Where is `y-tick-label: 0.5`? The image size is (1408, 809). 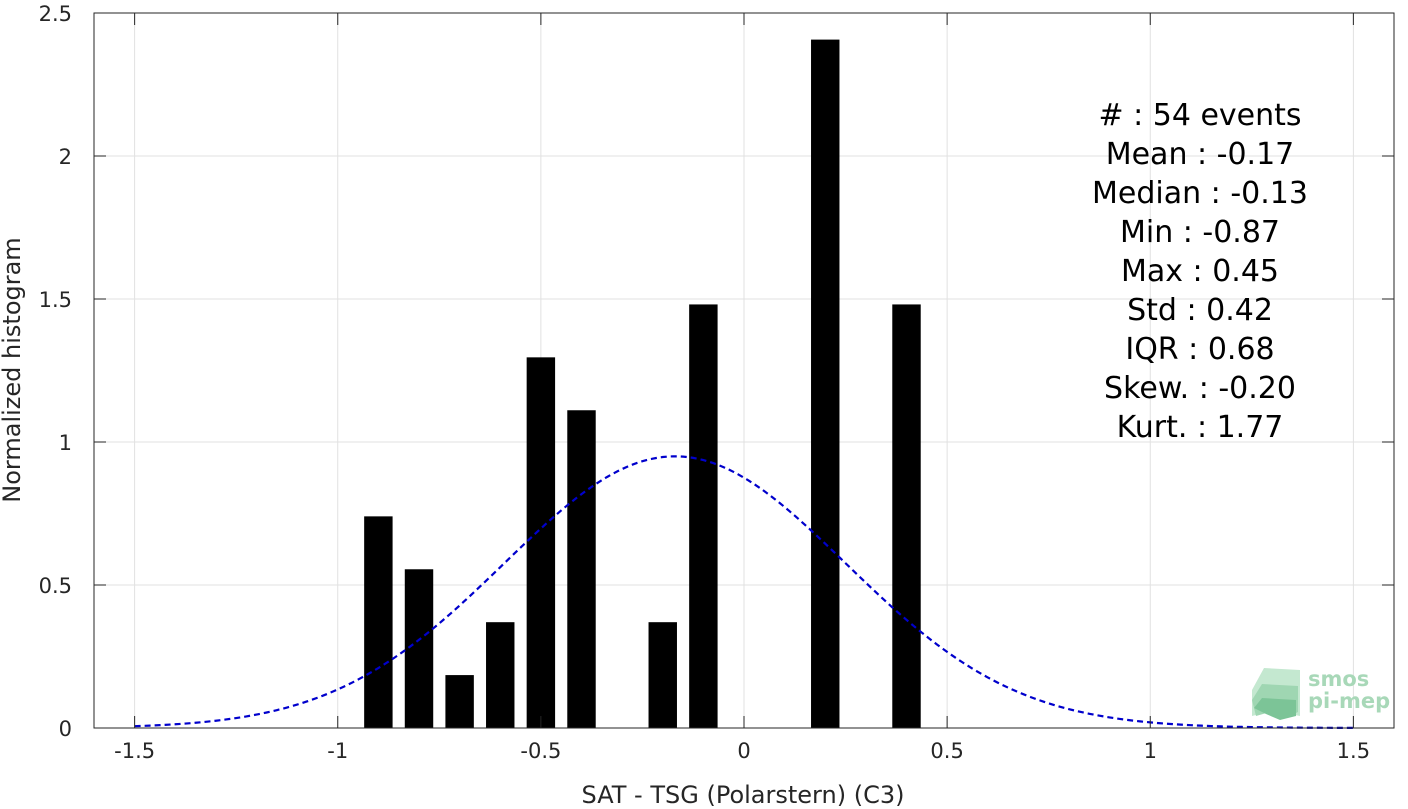
y-tick-label: 0.5 is located at coordinates (55, 586).